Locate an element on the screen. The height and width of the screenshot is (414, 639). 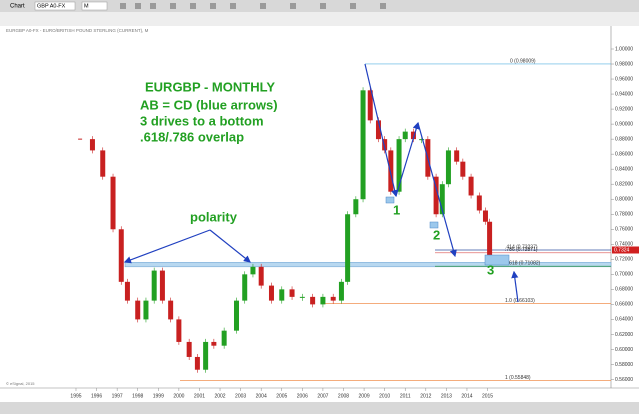
x-tick-label: 1995 is located at coordinates (75, 396).